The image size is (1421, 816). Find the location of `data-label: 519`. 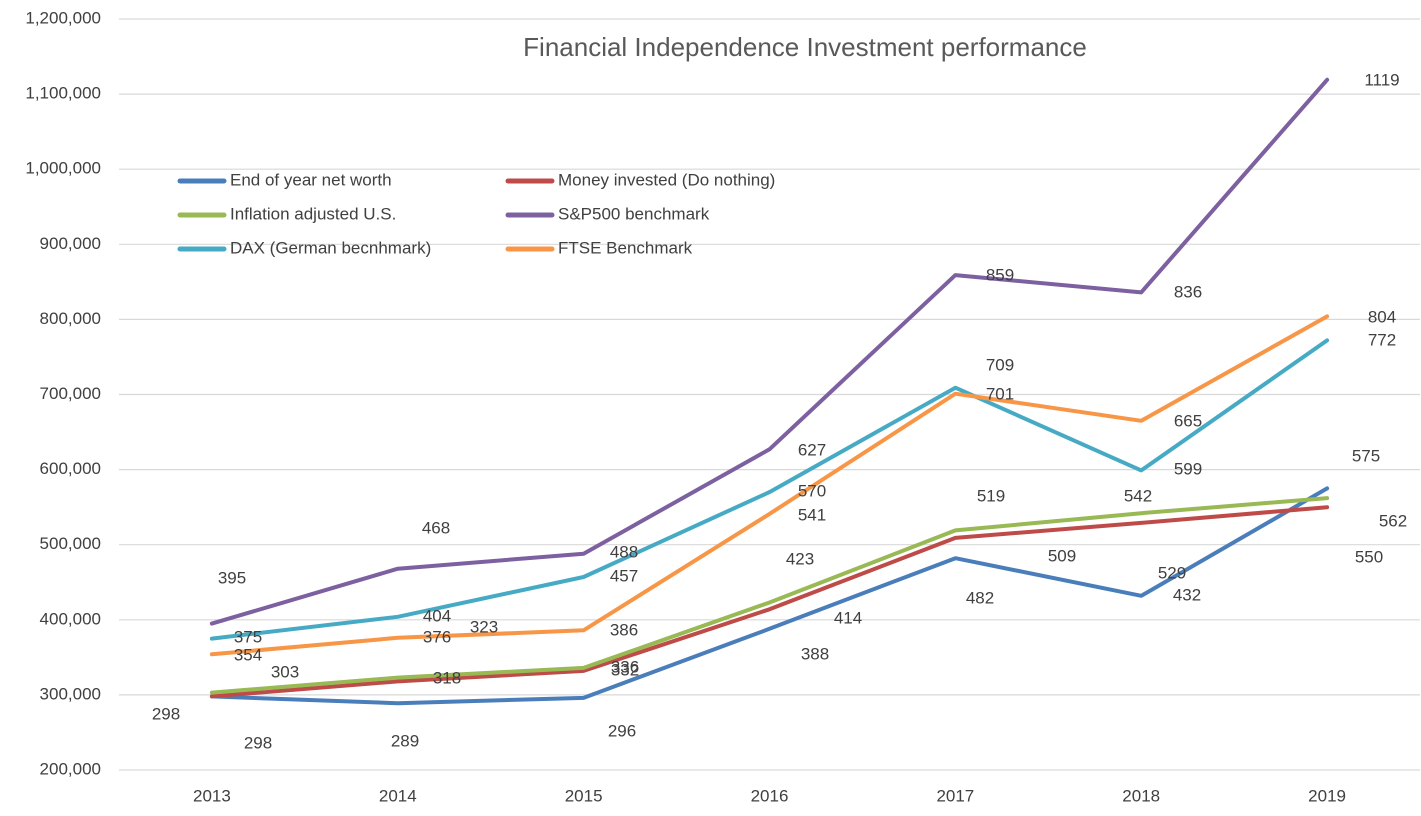

data-label: 519 is located at coordinates (991, 495).